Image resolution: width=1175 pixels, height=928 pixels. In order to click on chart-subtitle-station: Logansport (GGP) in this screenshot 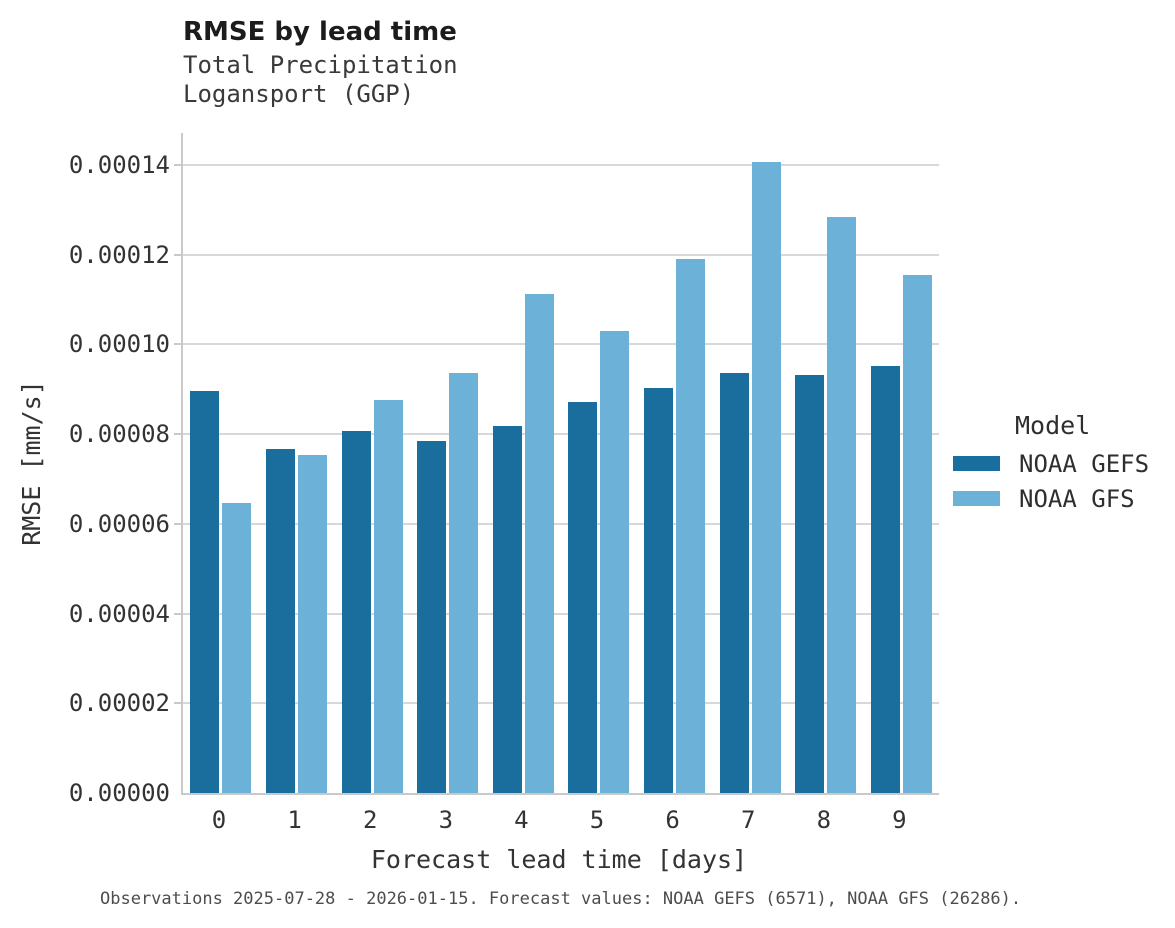, I will do `click(299, 94)`.